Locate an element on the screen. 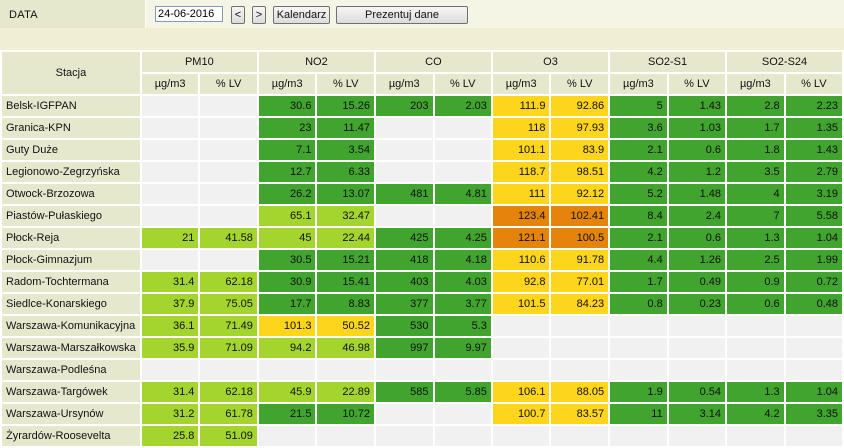 This screenshot has width=844, height=448. concentration-cell: 35.9 is located at coordinates (170, 348).